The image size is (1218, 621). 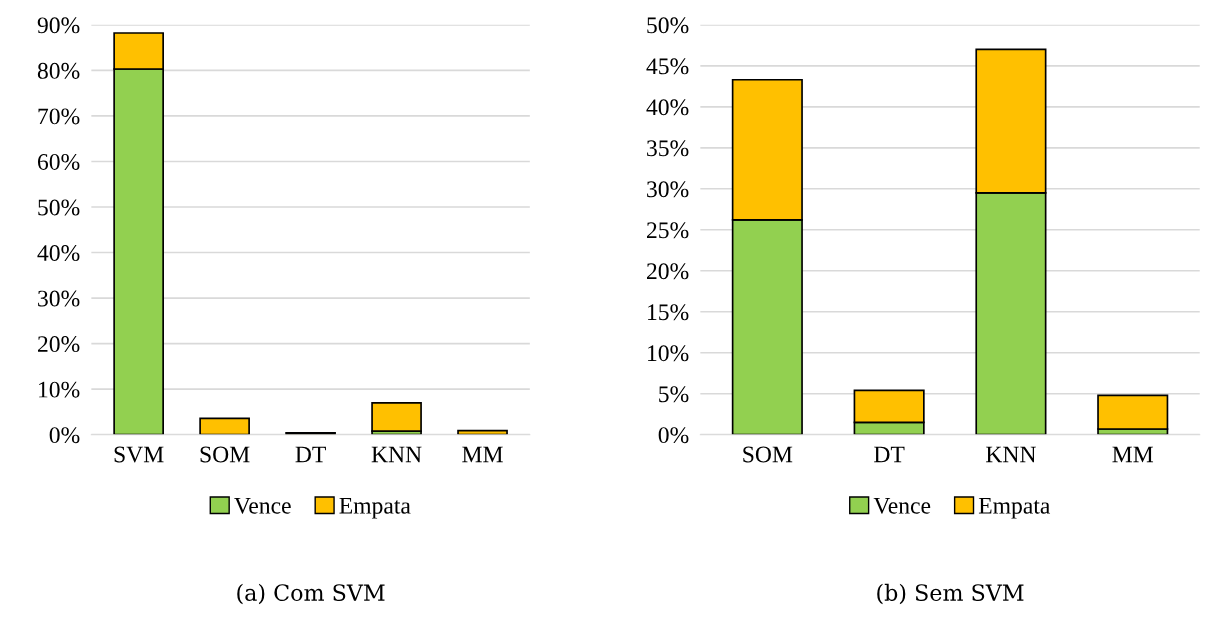 I want to click on y-tick-label: 45%, so click(x=667, y=66).